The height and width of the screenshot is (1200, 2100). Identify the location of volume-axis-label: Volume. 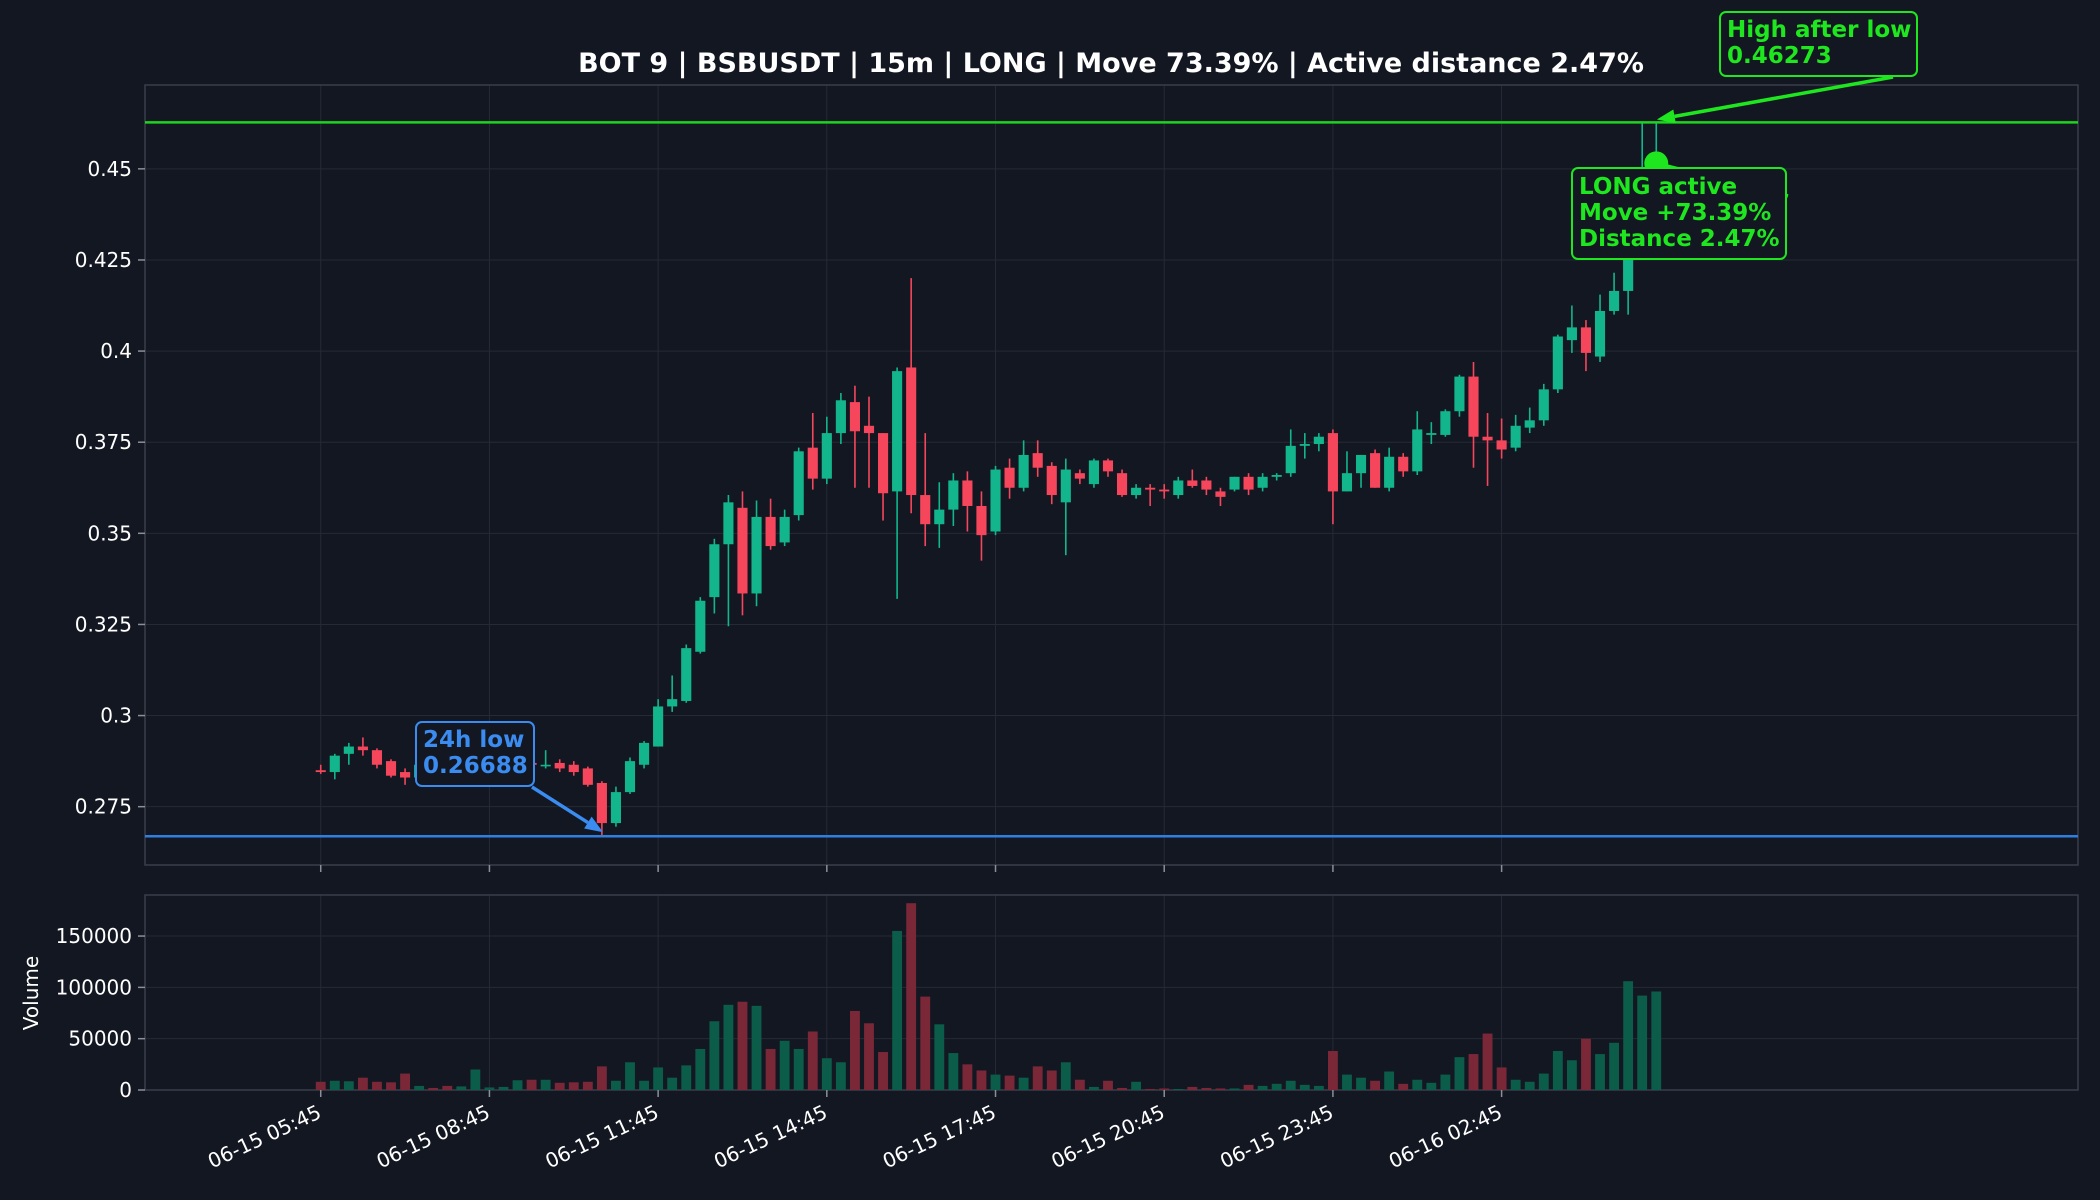
(31, 993).